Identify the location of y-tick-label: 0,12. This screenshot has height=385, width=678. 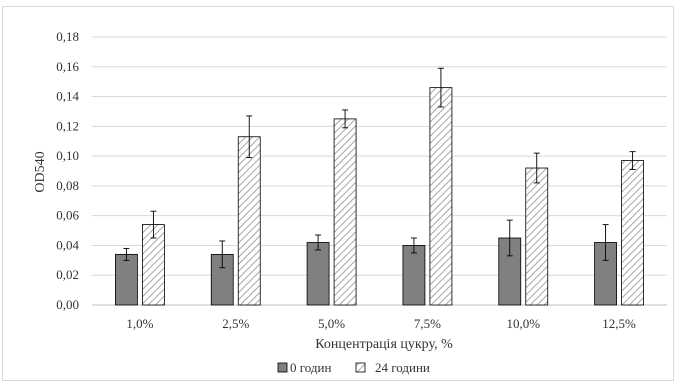
(67, 125).